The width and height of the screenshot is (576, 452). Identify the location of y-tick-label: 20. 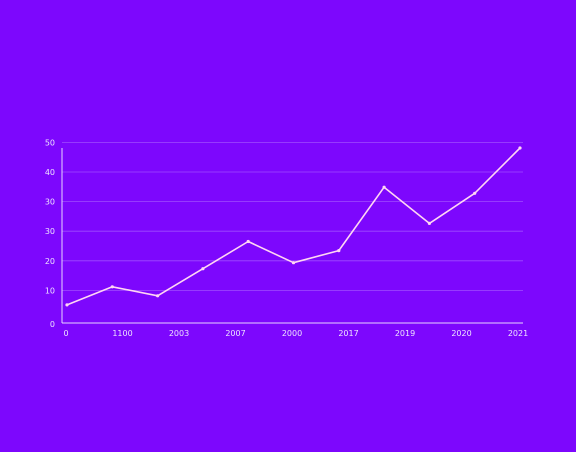
(50, 261).